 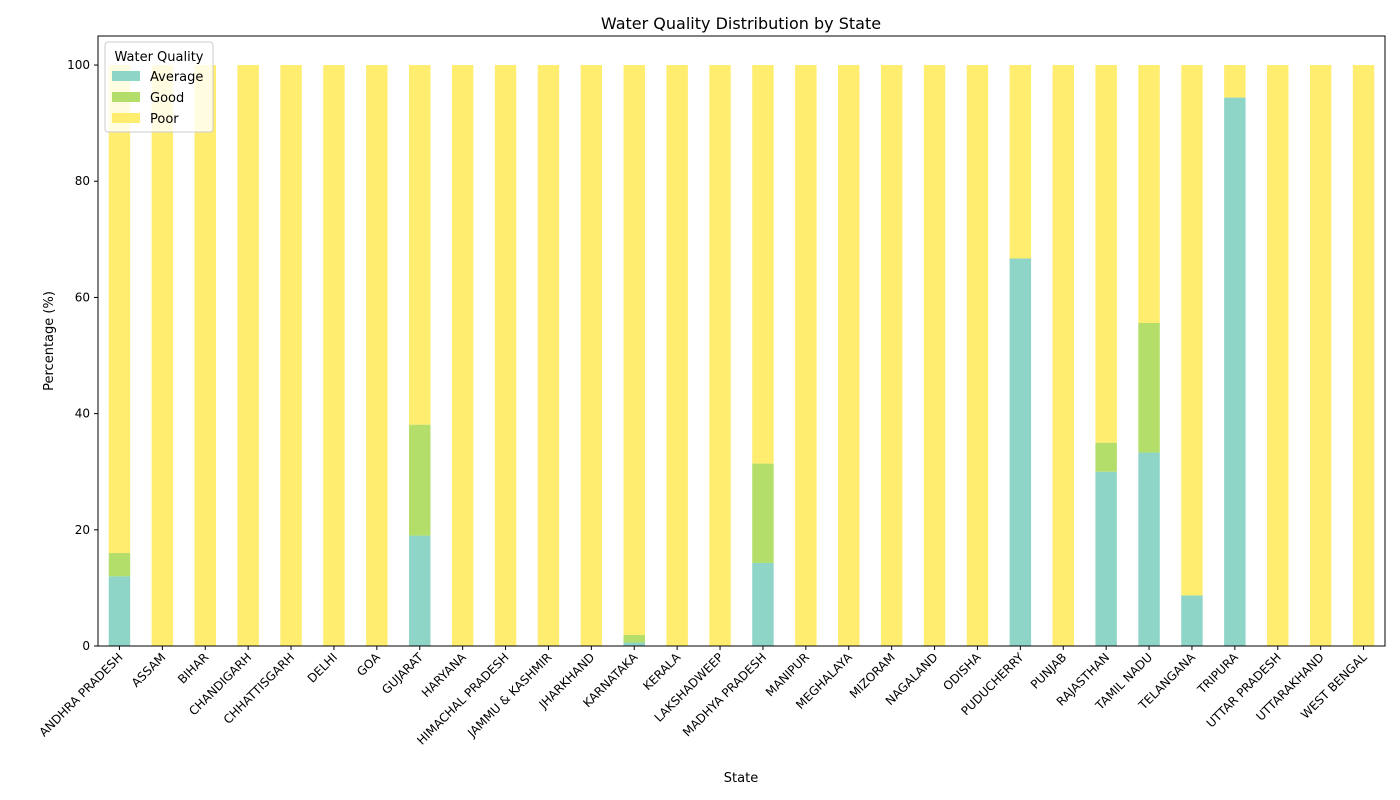 What do you see at coordinates (126, 76) in the screenshot?
I see `legend-swatch-average` at bounding box center [126, 76].